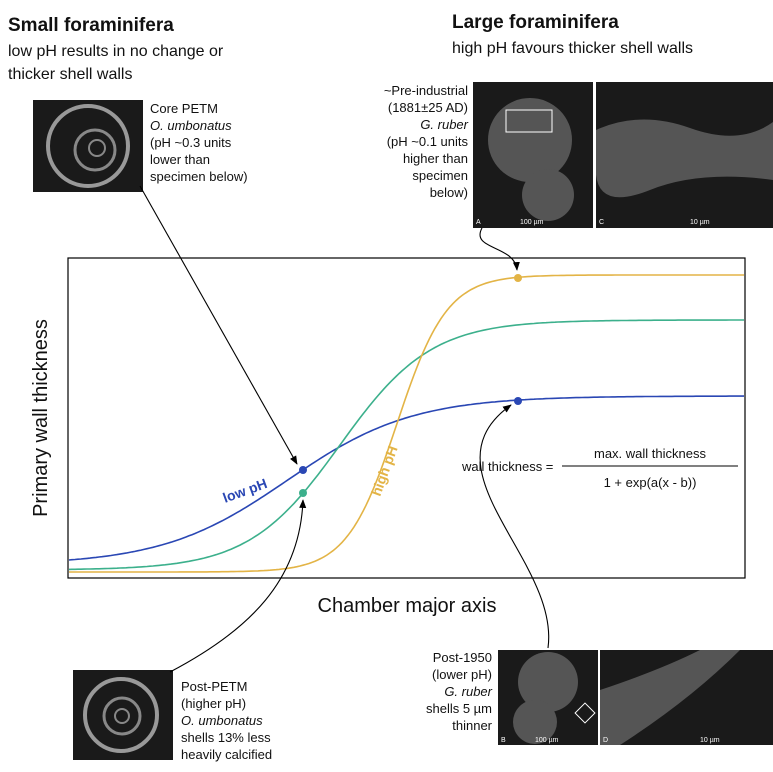  What do you see at coordinates (507, 466) in the screenshot?
I see `equation-lhs: wall thickness =` at bounding box center [507, 466].